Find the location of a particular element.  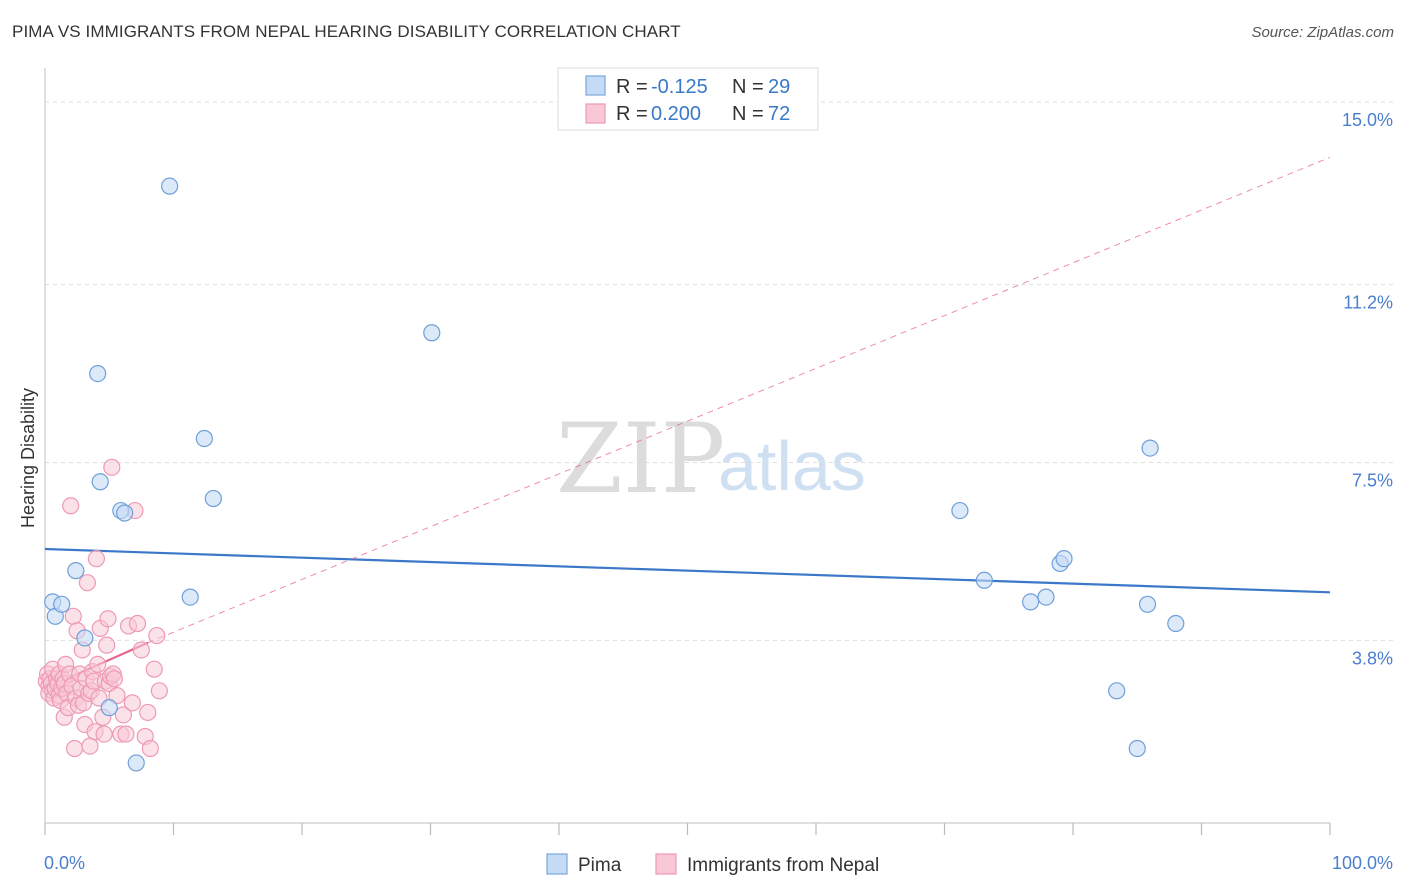

series-legend: Pima Immigrants from Nepal is located at coordinates (712, 864).